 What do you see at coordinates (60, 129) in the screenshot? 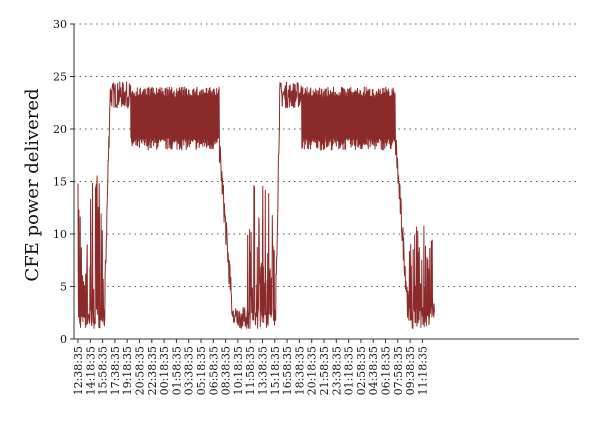
I see `y-tick-label: 20` at bounding box center [60, 129].